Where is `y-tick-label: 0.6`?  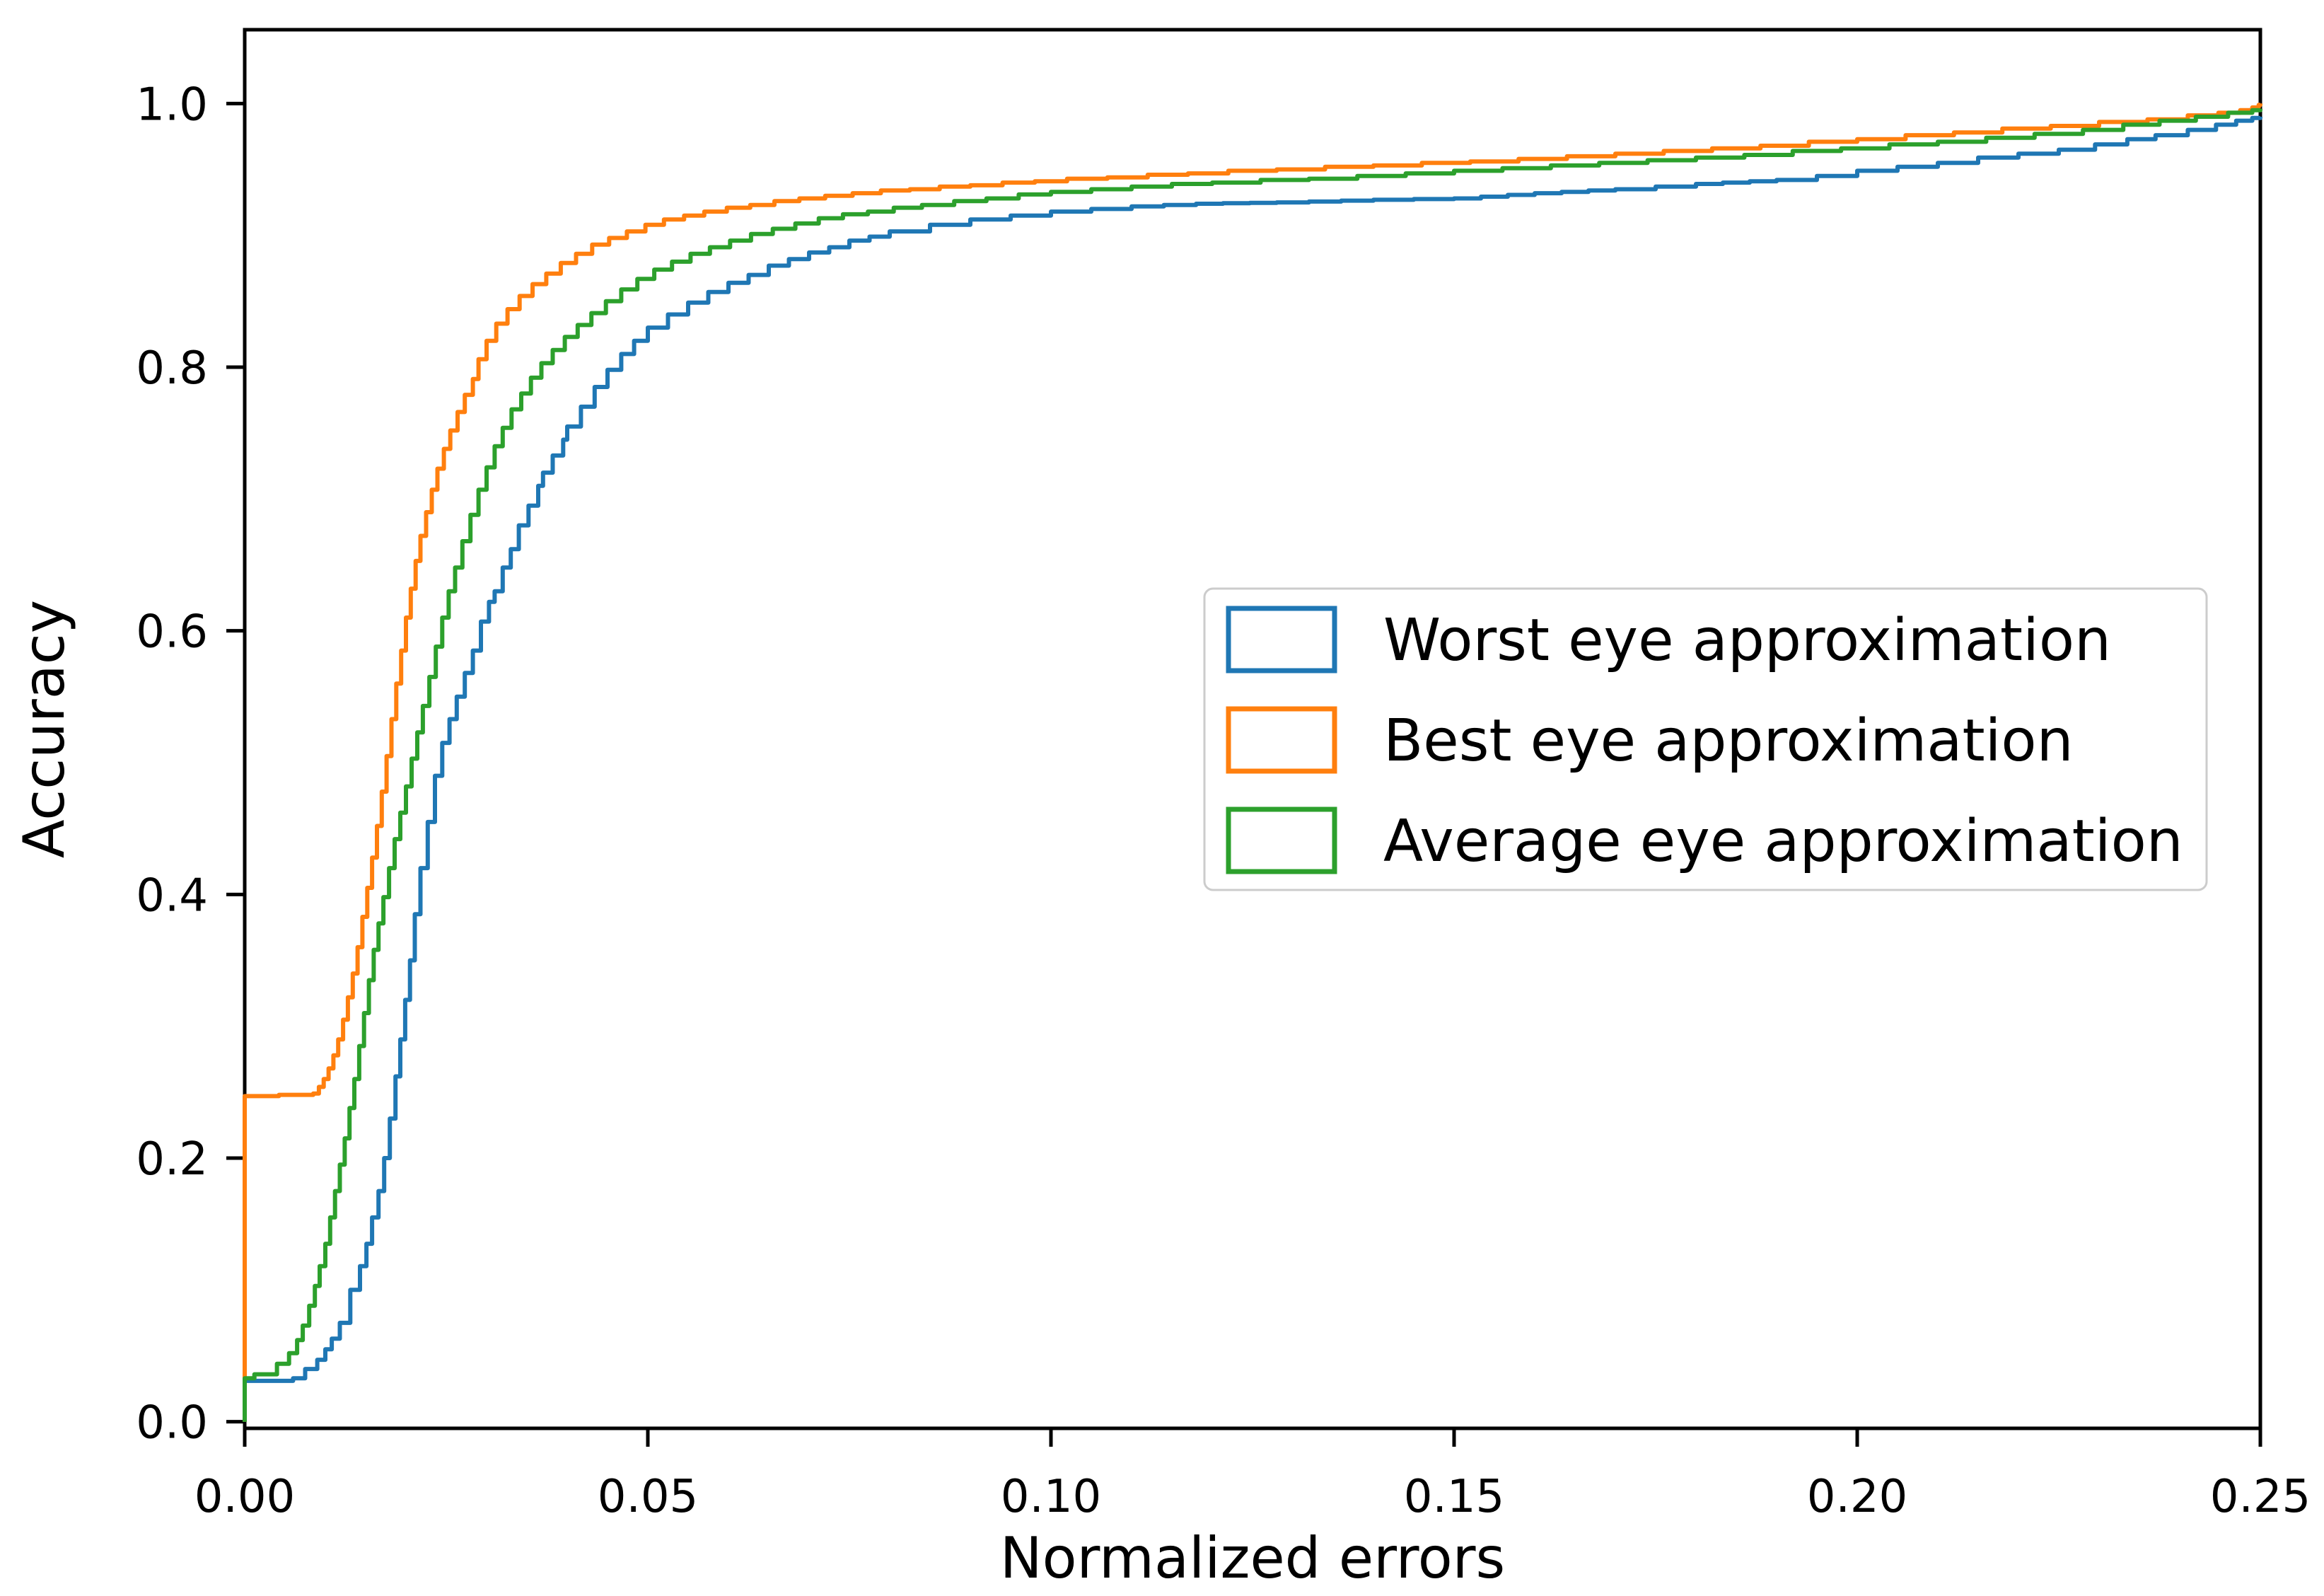 y-tick-label: 0.6 is located at coordinates (172, 632).